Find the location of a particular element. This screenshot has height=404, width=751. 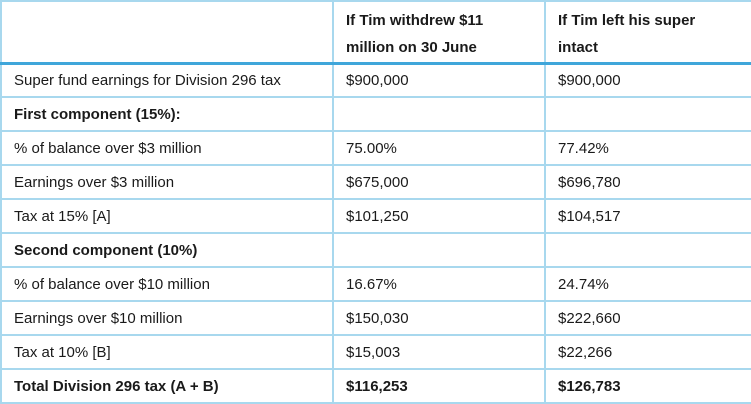

row-label: First component (15%): is located at coordinates (167, 114).